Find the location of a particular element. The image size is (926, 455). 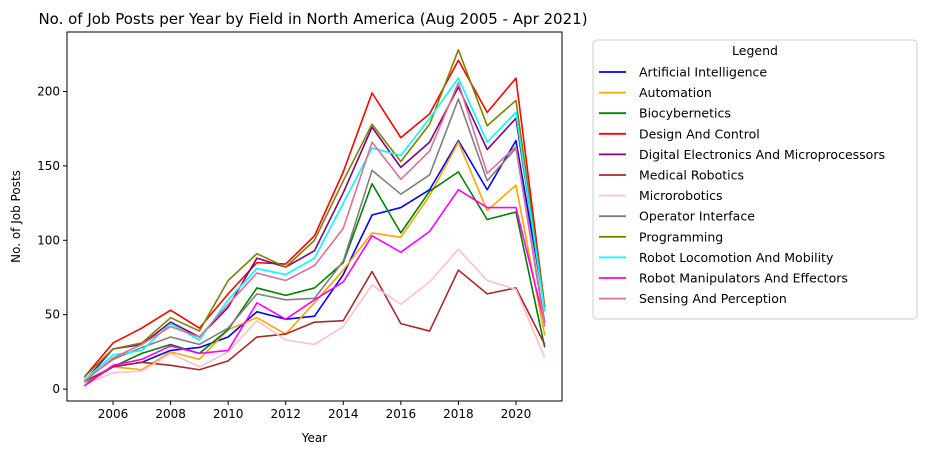

legend-entry: Biocybernetics is located at coordinates (685, 113).